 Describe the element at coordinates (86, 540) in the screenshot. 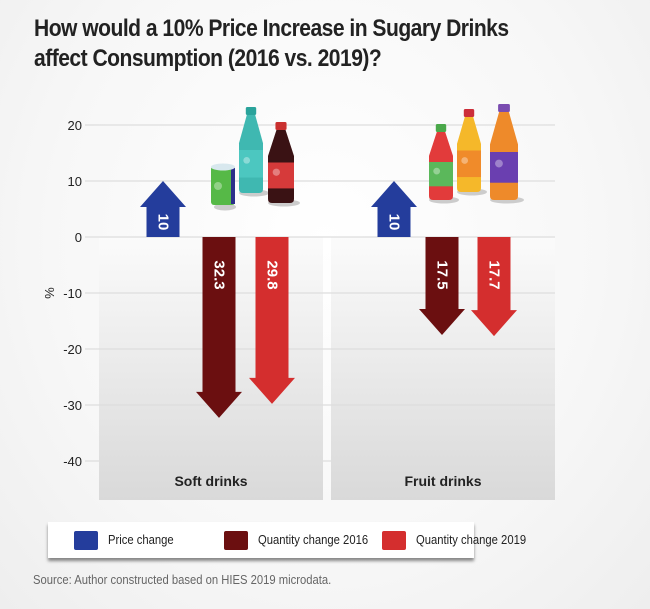

I see `legend-swatch-price-change` at that location.